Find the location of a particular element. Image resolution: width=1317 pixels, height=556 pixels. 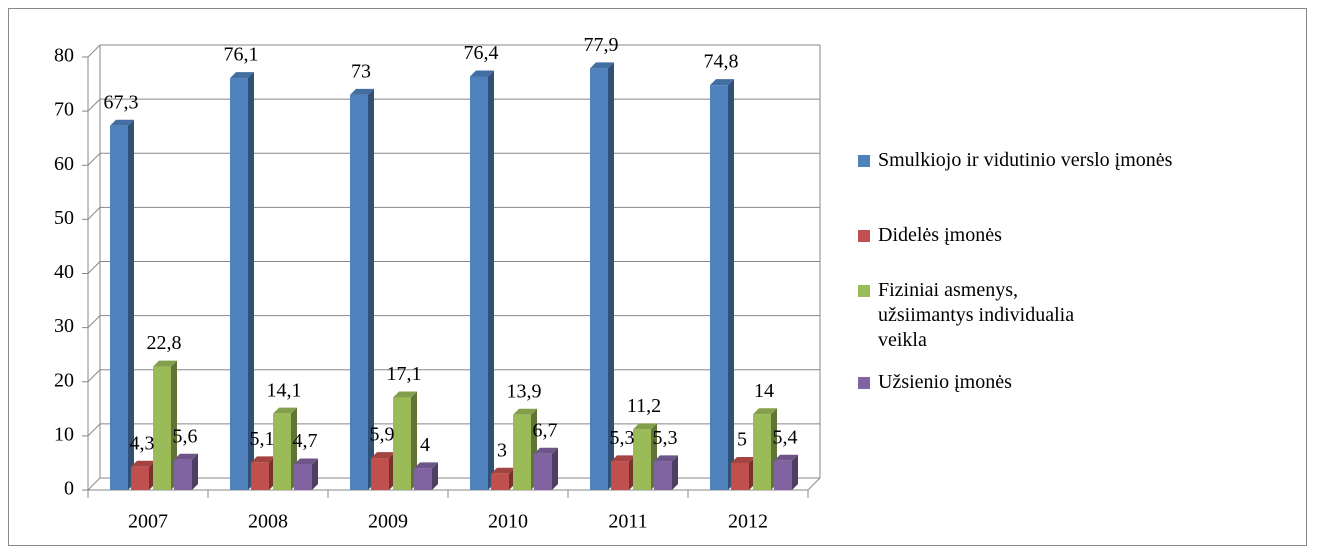

data-label: 76,1 is located at coordinates (241, 55).